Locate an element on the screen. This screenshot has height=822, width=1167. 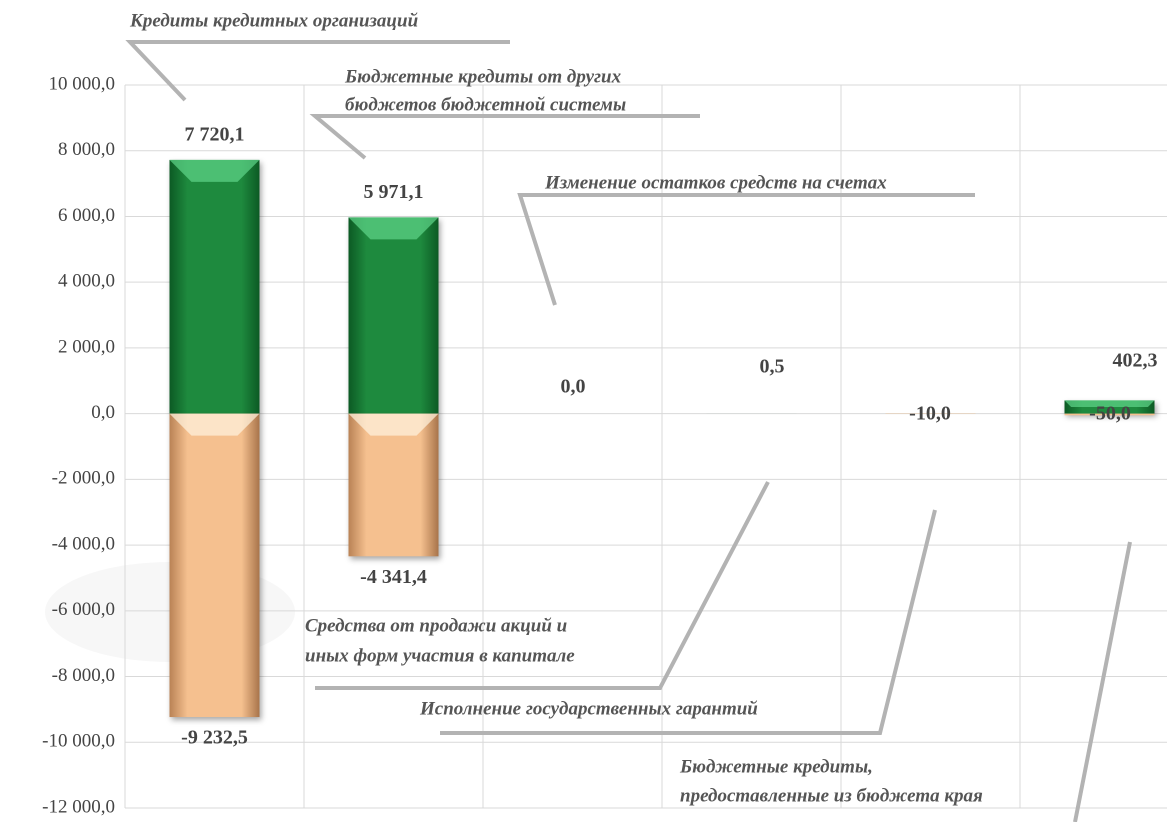
value-label: 402,3 is located at coordinates (1135, 361).